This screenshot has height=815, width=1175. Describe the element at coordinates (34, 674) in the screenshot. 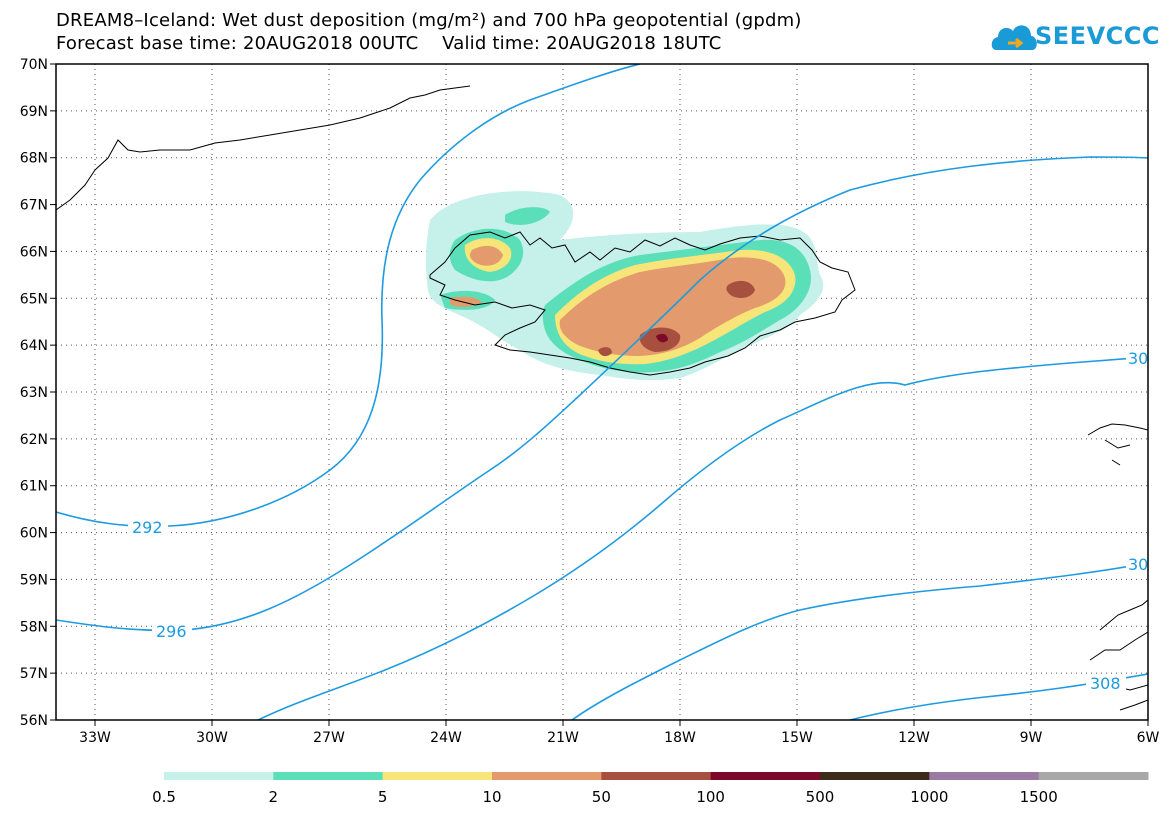

I see `lat-tick-label: 57N` at that location.